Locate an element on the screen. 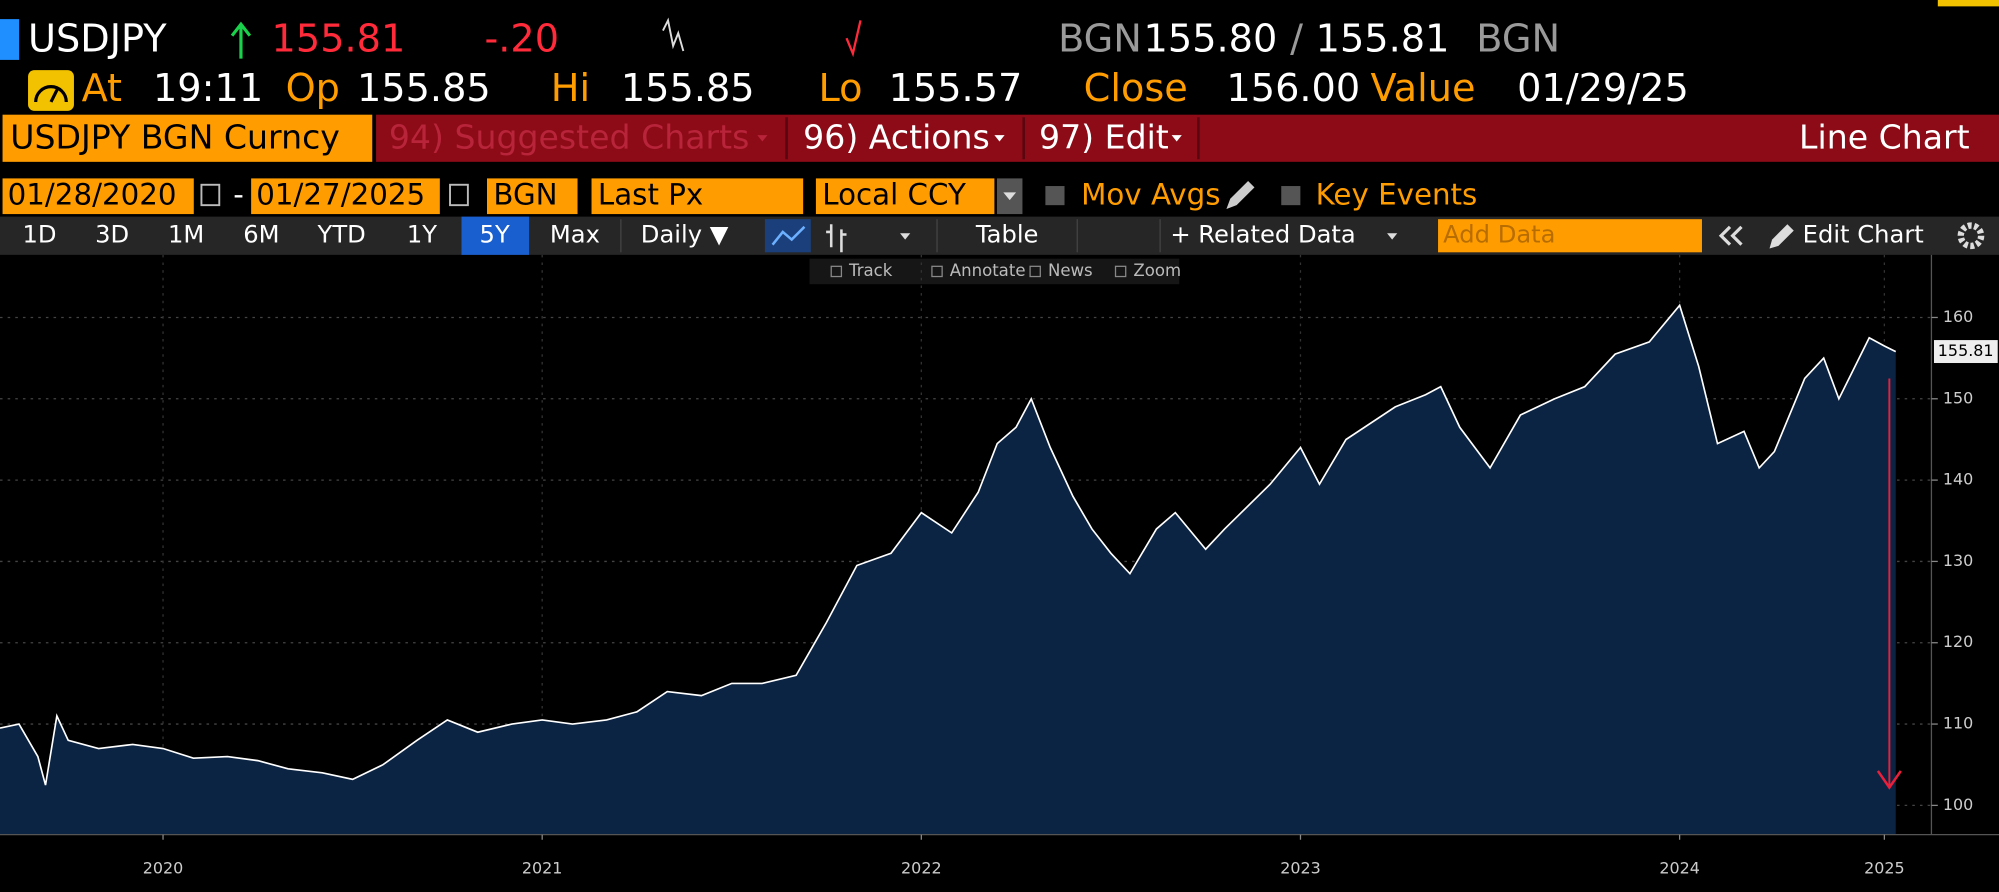  low-label: Lo is located at coordinates (840, 89).